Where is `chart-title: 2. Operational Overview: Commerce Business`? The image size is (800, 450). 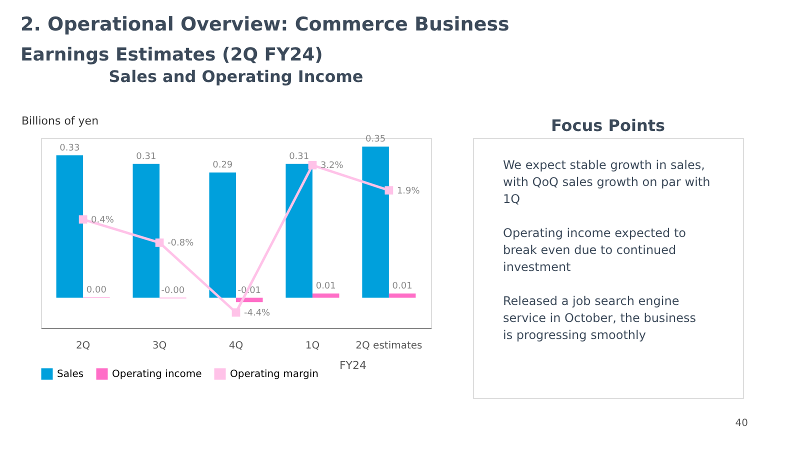
chart-title: 2. Operational Overview: Commerce Business is located at coordinates (265, 25).